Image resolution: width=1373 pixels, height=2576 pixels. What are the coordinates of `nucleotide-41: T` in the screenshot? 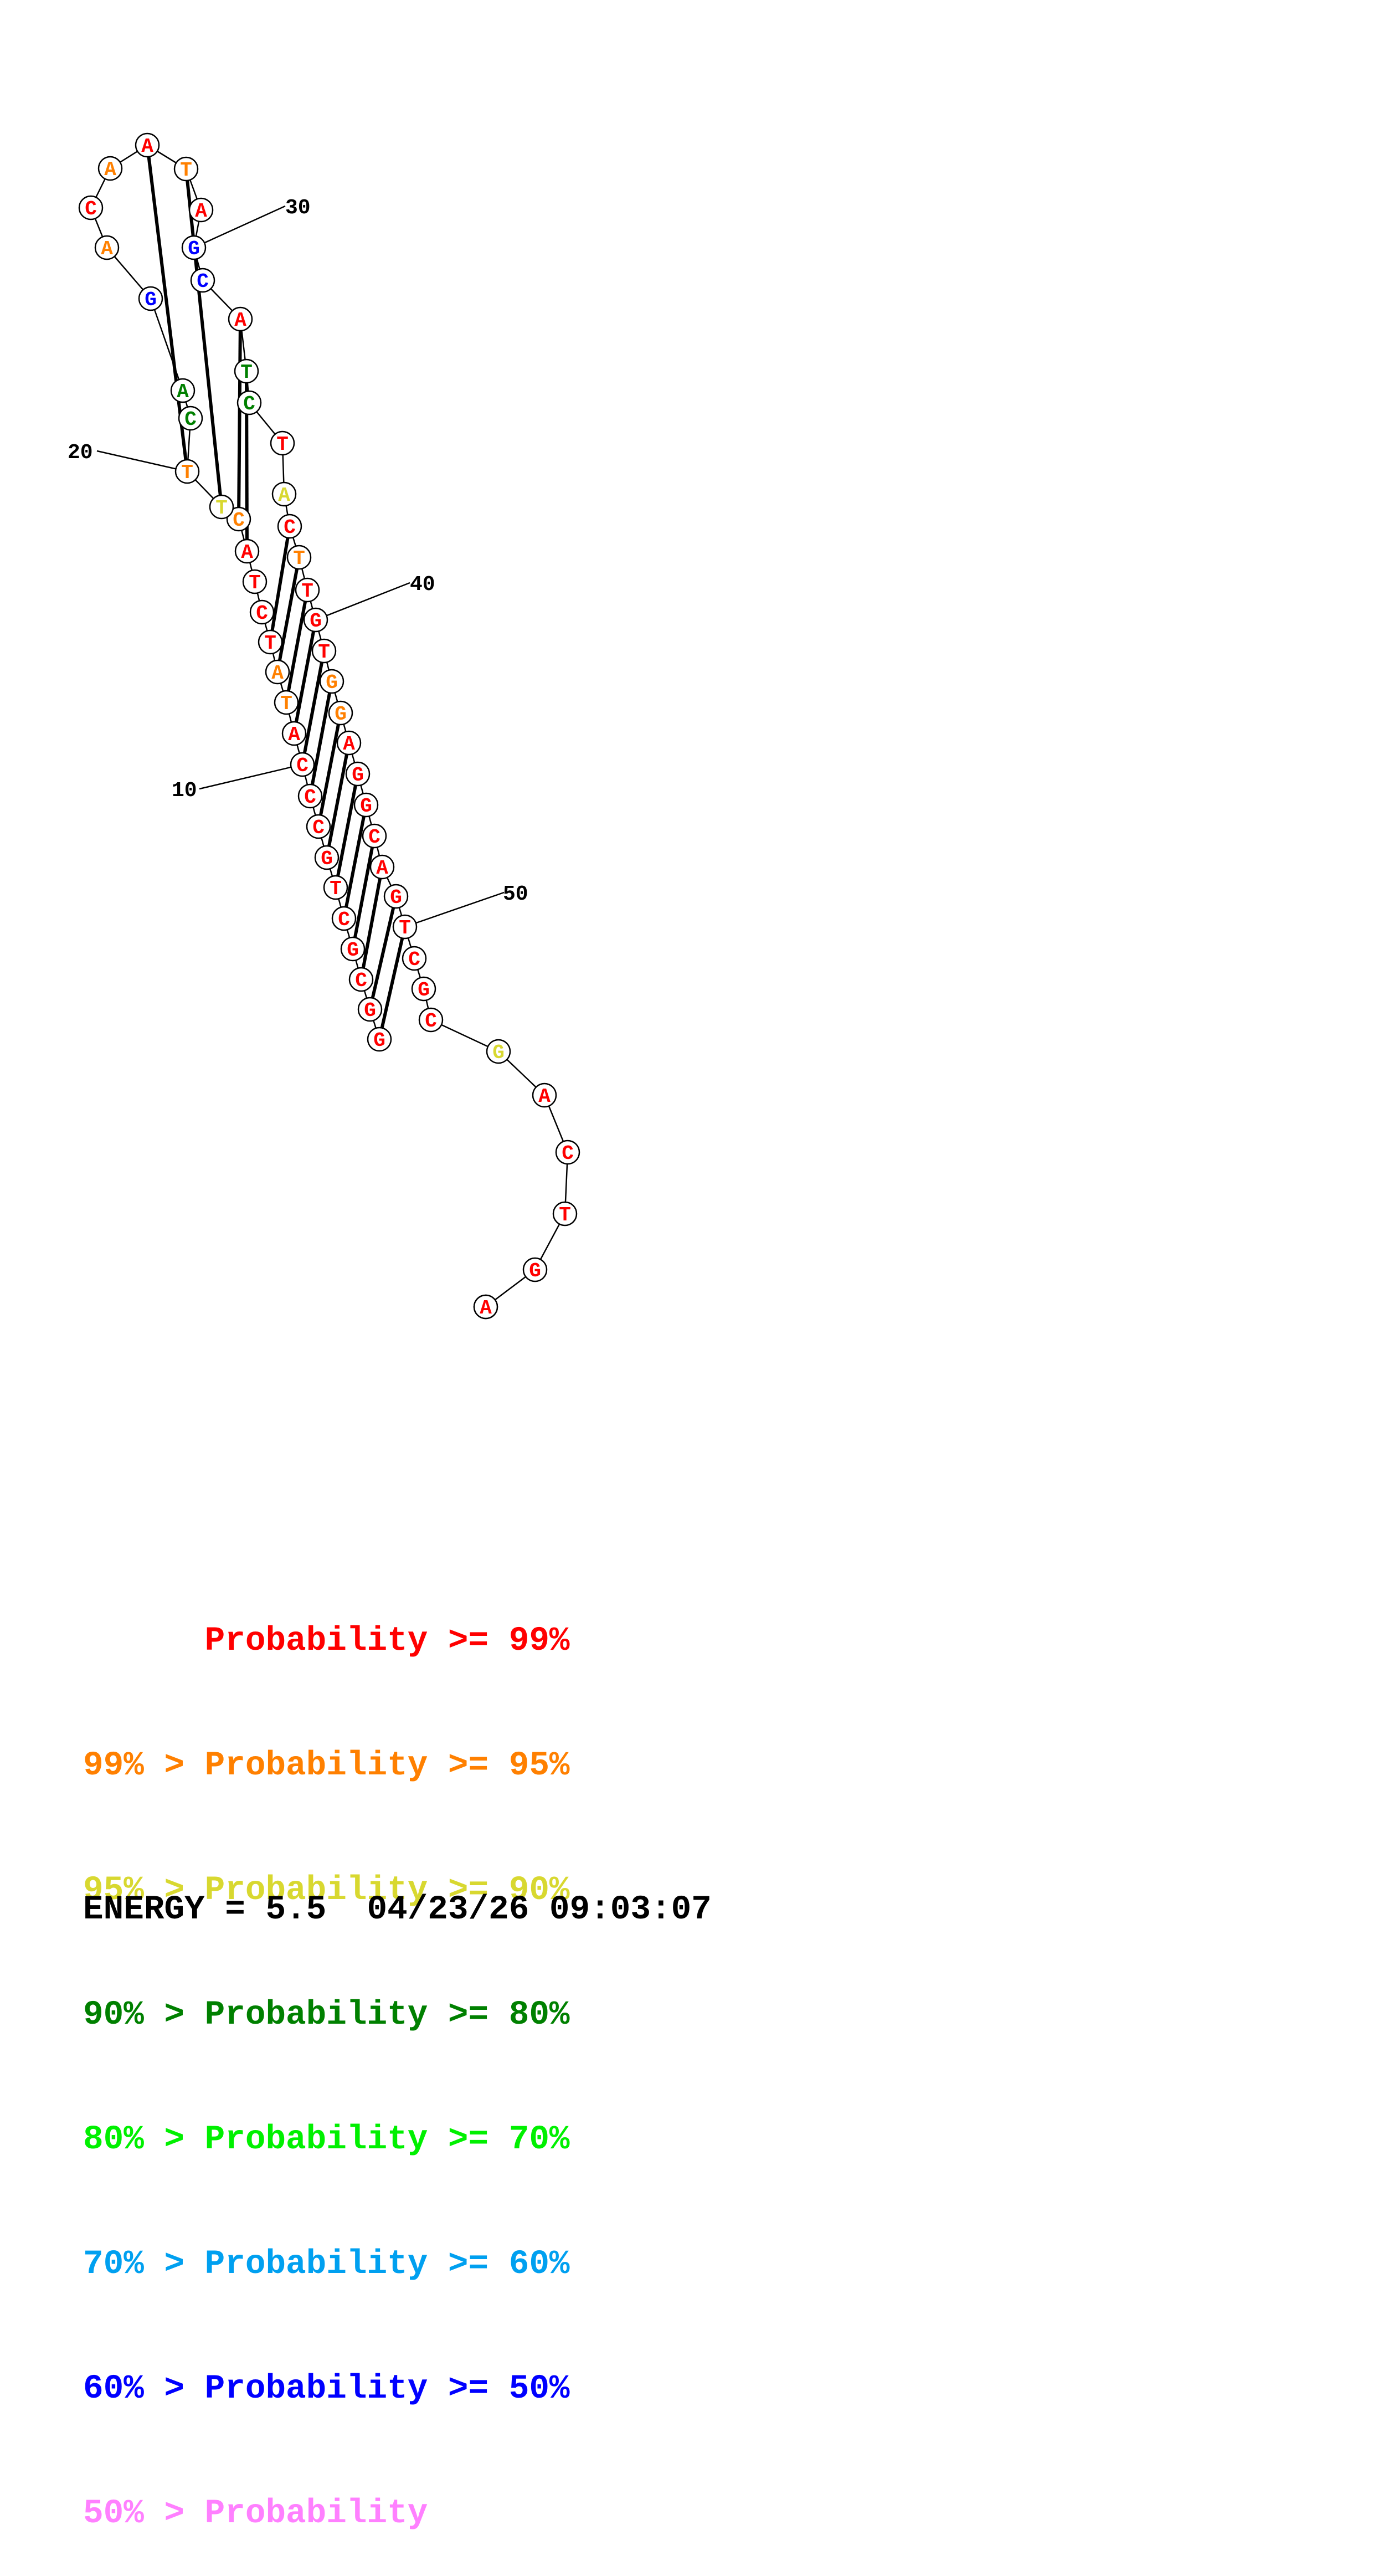 It's located at (324, 651).